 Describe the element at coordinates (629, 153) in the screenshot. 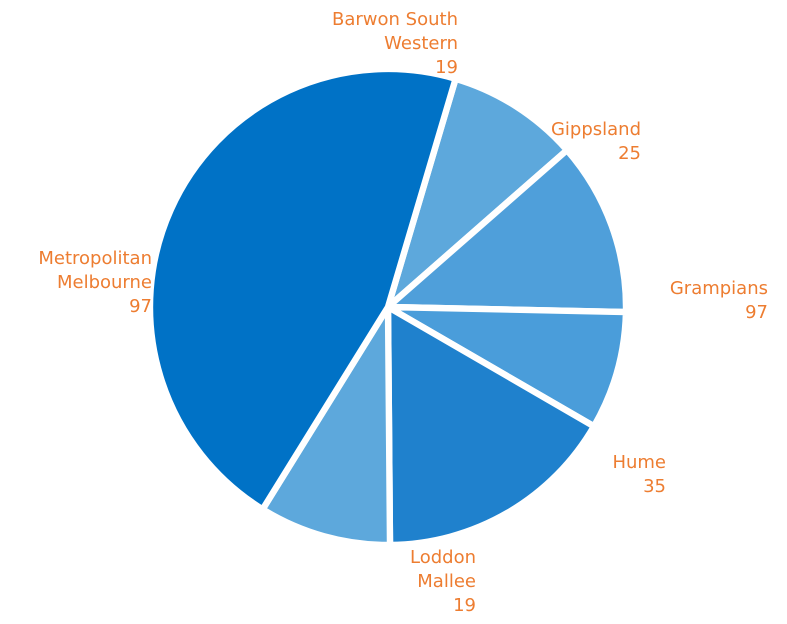

I see `slice-value: 25` at that location.